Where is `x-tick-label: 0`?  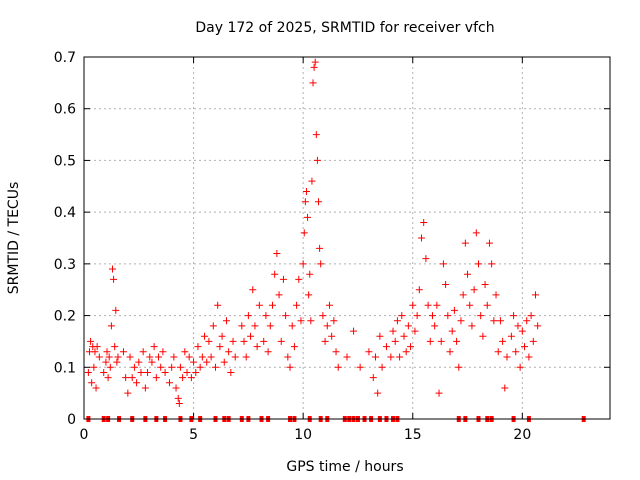
x-tick-label: 0 is located at coordinates (84, 435).